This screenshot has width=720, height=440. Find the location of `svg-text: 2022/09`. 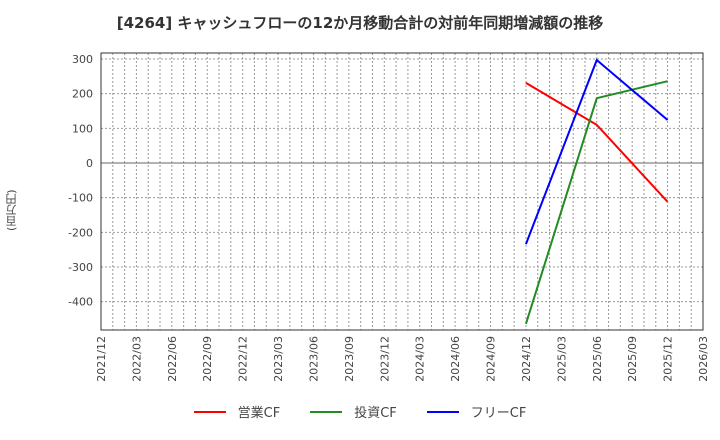

svg-text: 2022/09 is located at coordinates (207, 359).